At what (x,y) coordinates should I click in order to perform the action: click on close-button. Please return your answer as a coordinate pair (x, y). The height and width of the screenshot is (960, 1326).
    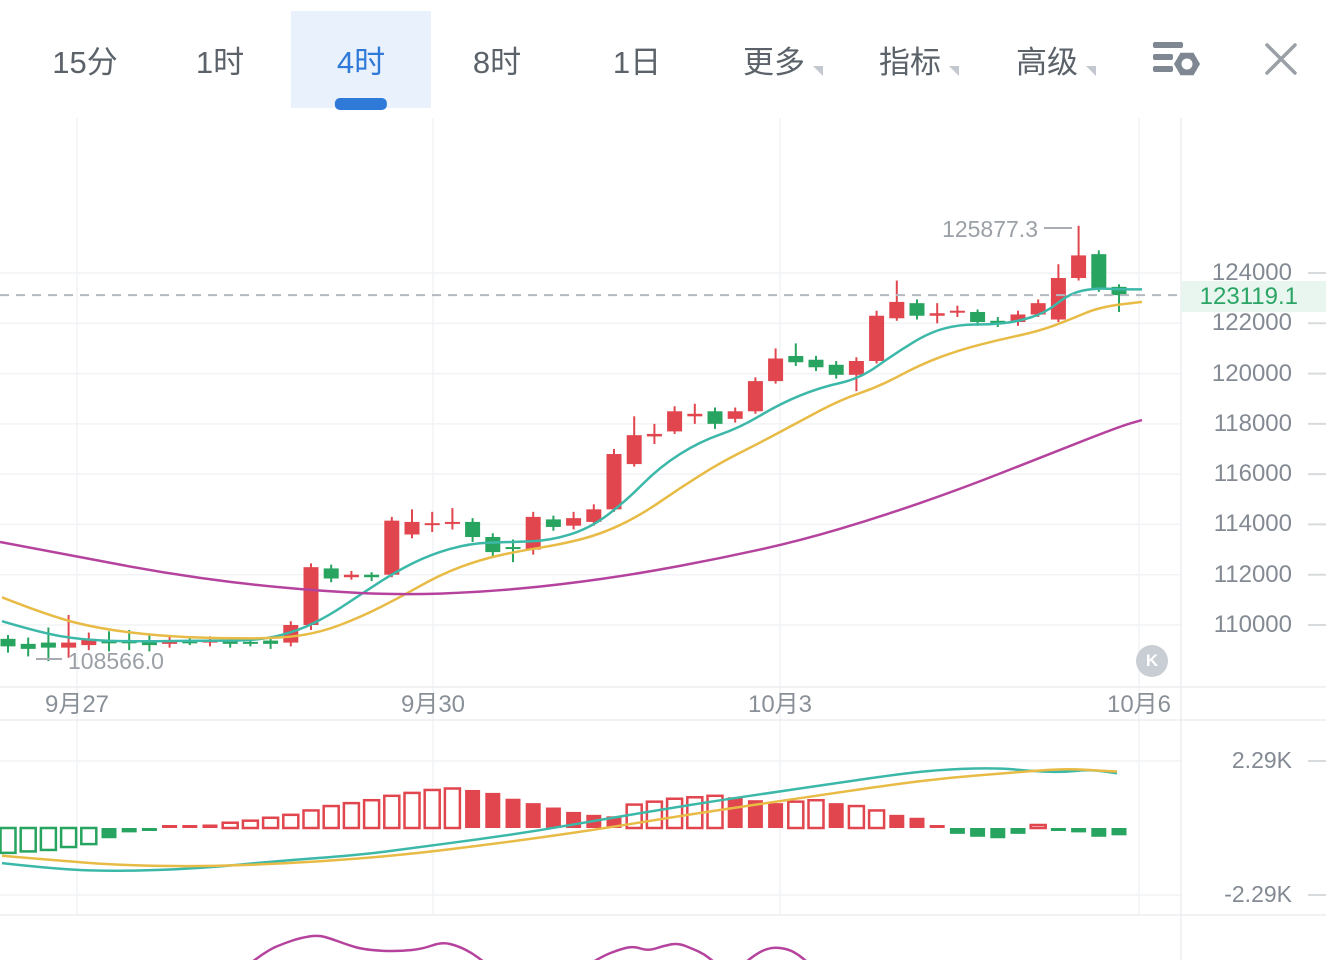
    Looking at the image, I should click on (1281, 59).